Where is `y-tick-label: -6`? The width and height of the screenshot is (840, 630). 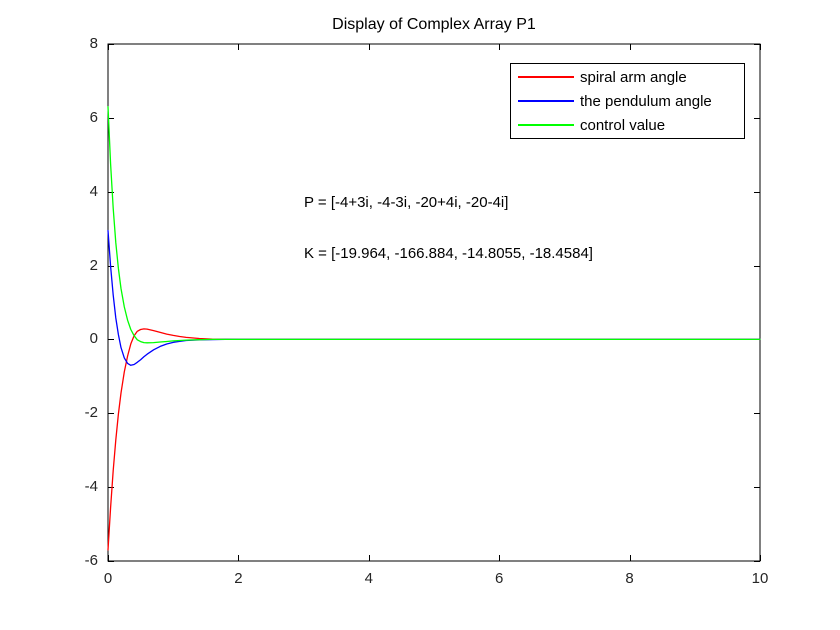 y-tick-label: -6 is located at coordinates (91, 560).